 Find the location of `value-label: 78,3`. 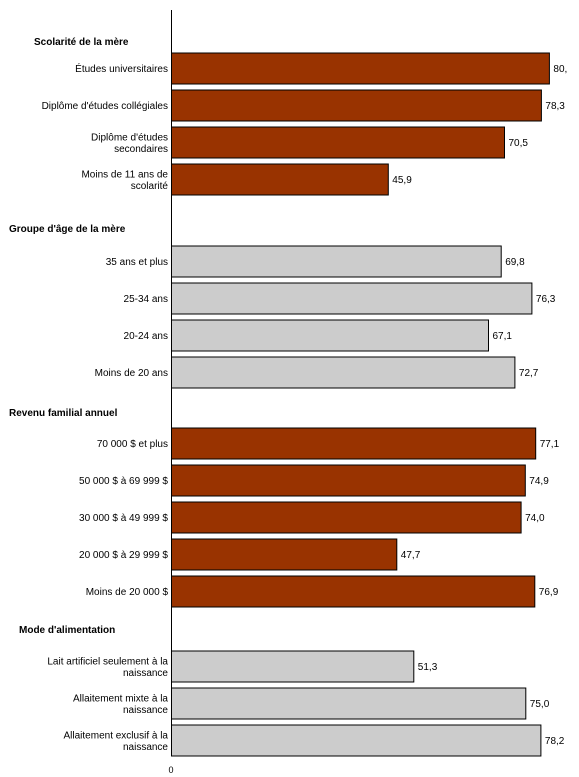

value-label: 78,3 is located at coordinates (555, 106).